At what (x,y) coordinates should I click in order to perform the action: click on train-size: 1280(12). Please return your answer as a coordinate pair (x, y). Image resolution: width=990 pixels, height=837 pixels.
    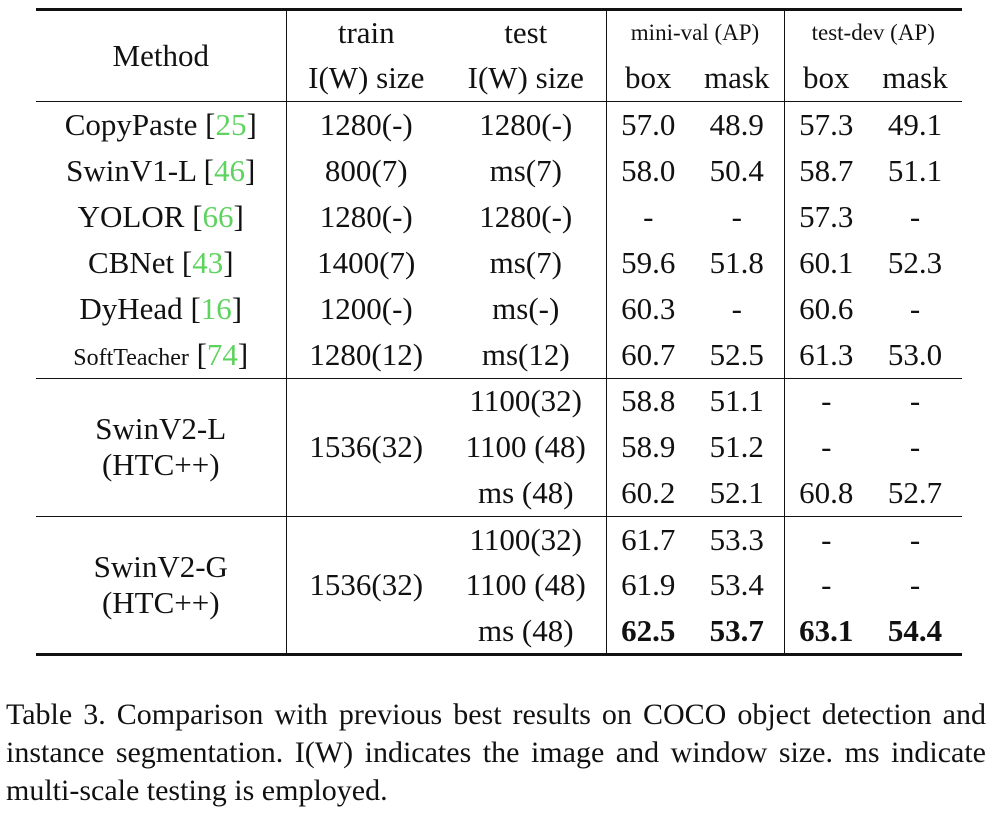
    Looking at the image, I should click on (366, 354).